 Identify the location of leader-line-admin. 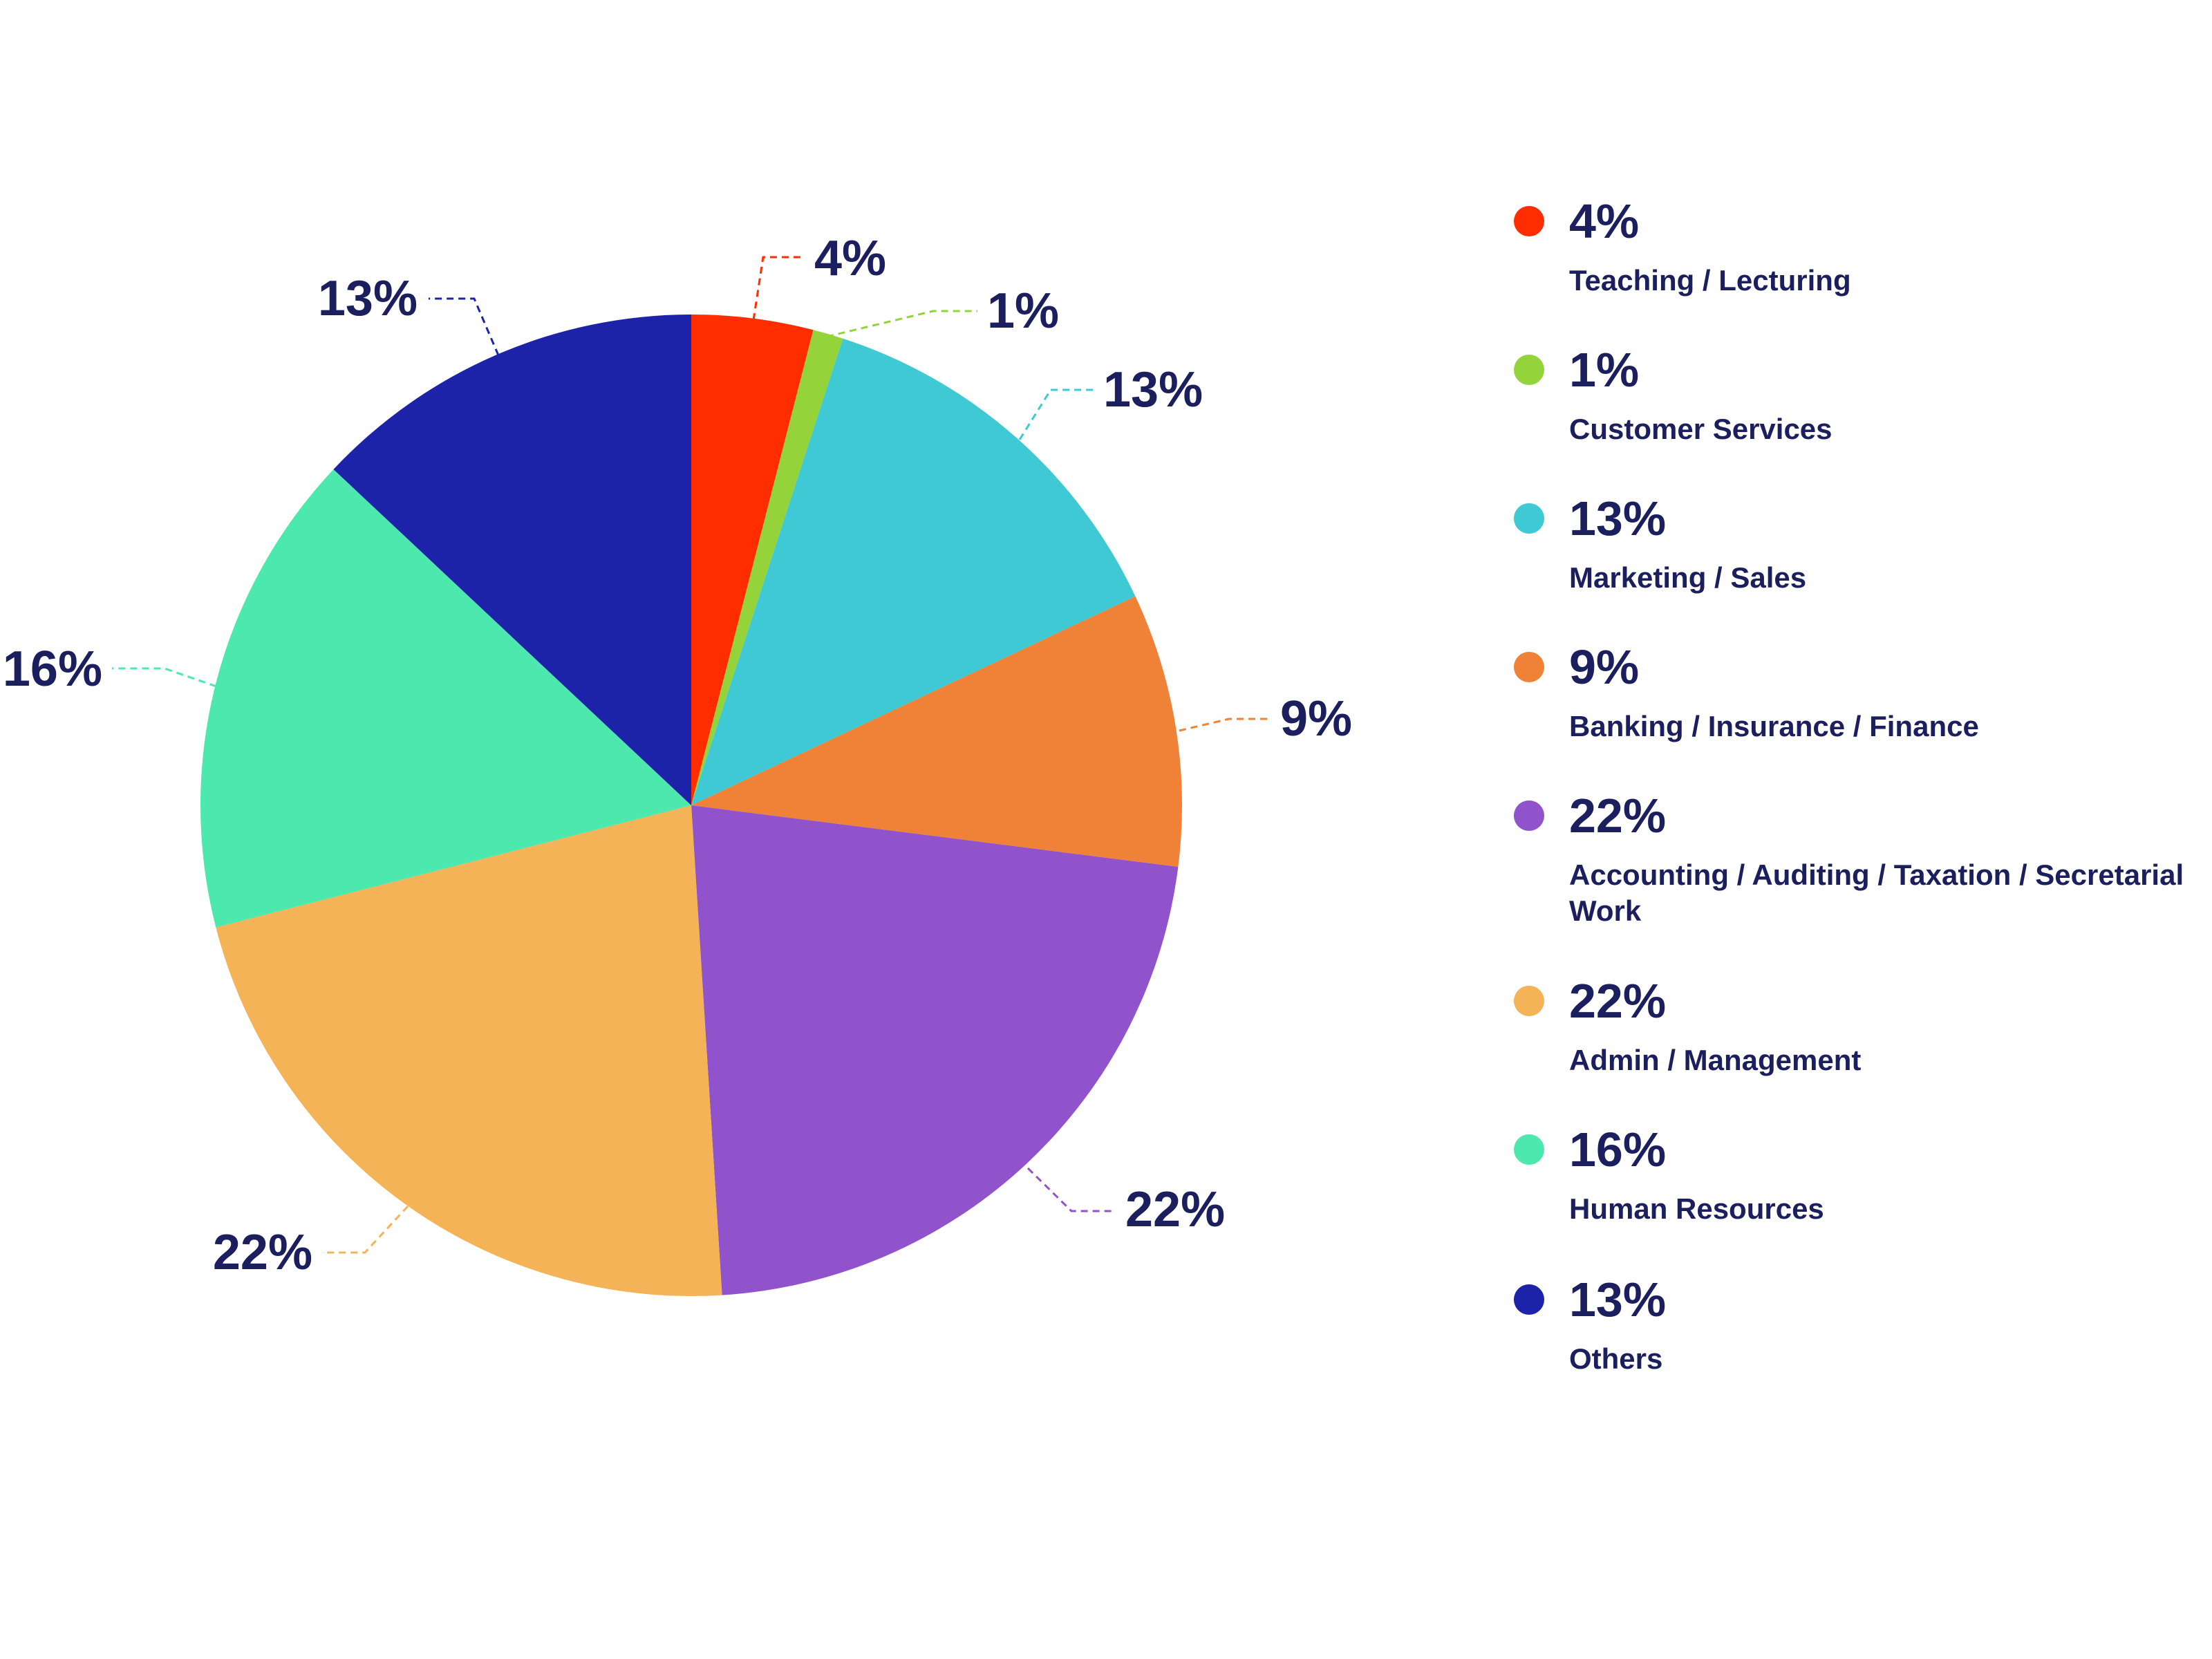
(365, 1229).